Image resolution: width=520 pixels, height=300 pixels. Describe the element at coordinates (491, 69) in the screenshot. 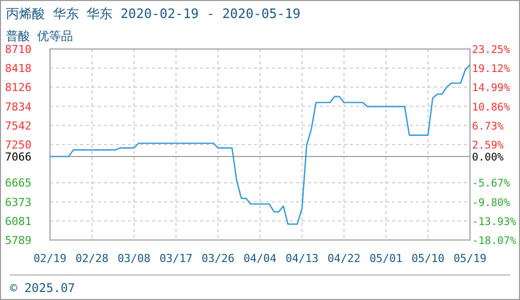

I see `y2-tick-label: 19.12%` at that location.